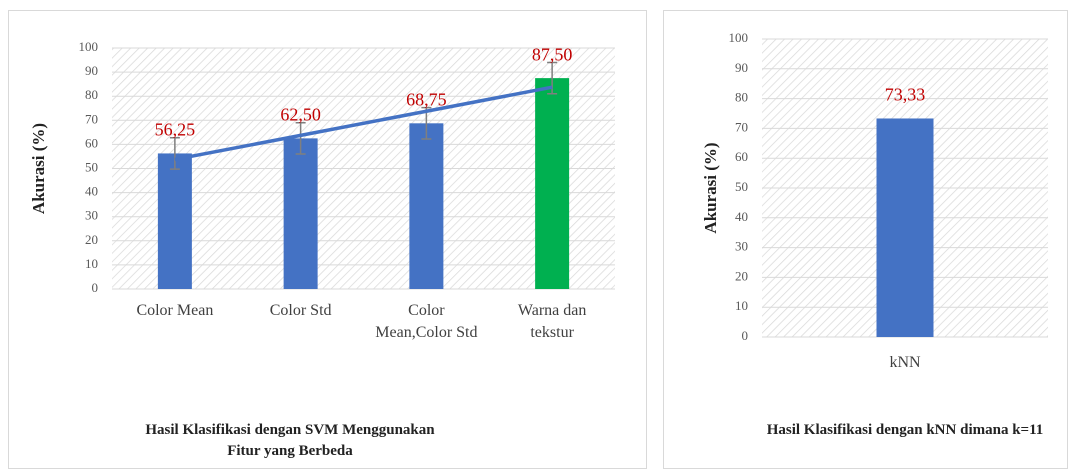 This screenshot has width=1070, height=470. What do you see at coordinates (175, 310) in the screenshot?
I see `x-tick-label: Color Mean` at bounding box center [175, 310].